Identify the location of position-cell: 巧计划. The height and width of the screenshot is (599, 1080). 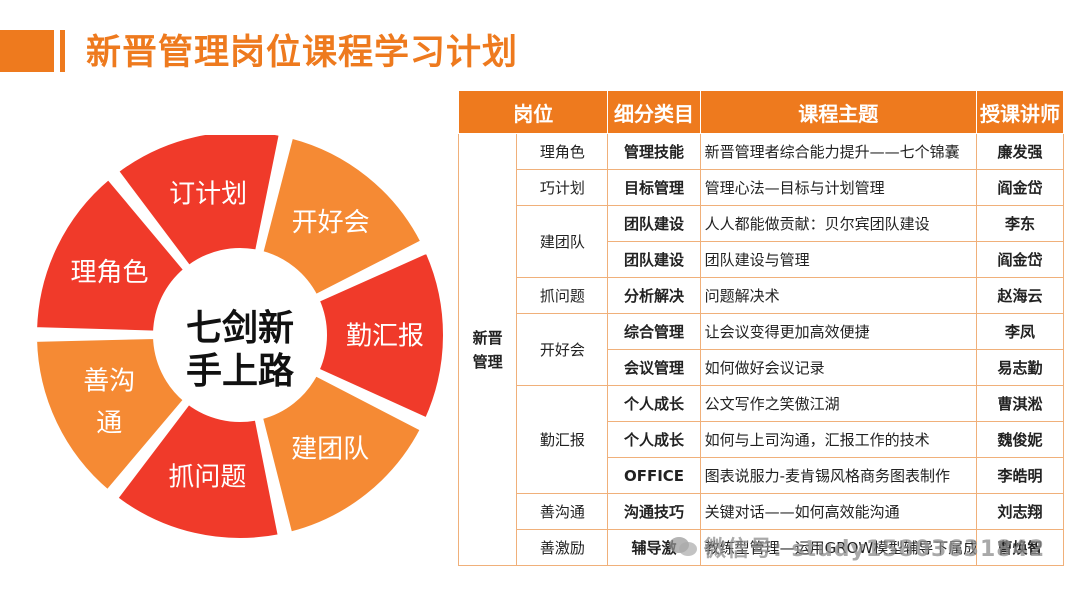
(562, 187).